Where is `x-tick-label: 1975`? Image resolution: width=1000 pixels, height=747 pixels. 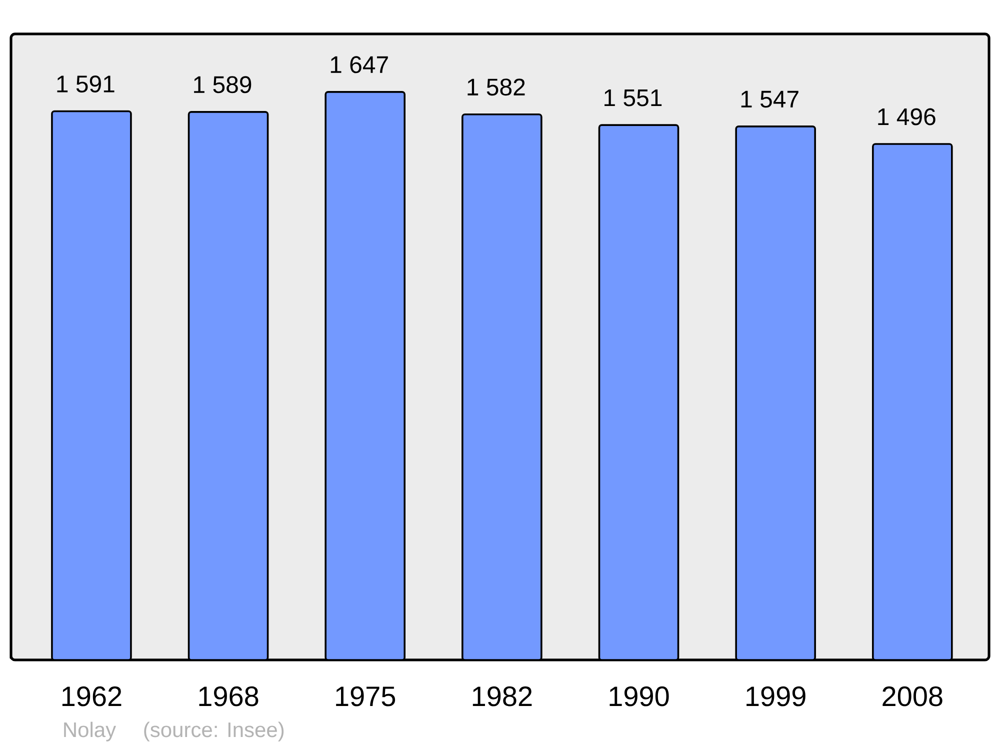
x-tick-label: 1975 is located at coordinates (366, 696).